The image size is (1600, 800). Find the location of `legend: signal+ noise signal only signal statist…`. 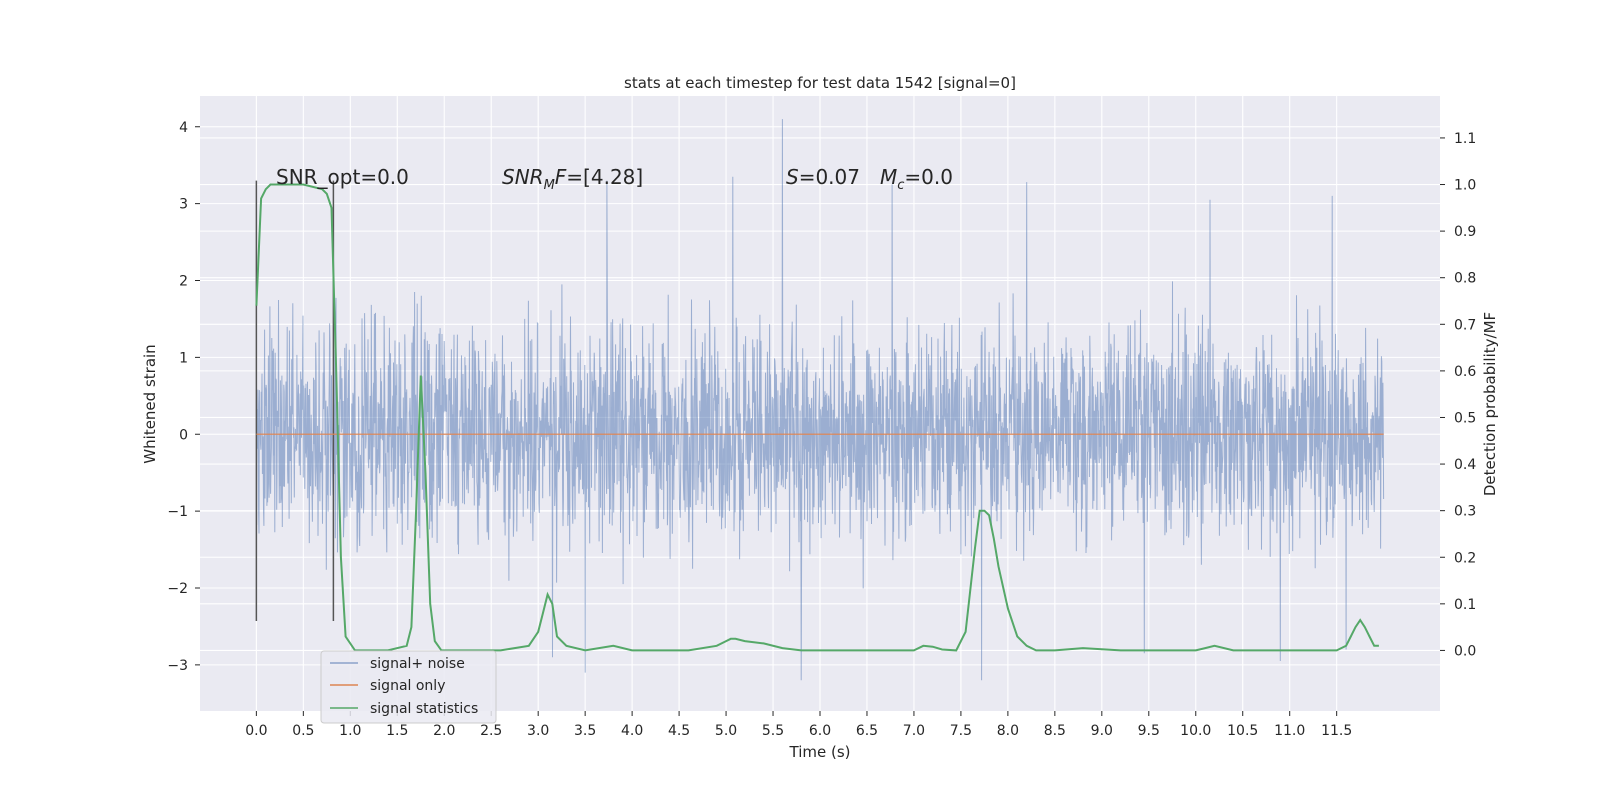

legend: signal+ noise signal only signal statist… is located at coordinates (408, 687).